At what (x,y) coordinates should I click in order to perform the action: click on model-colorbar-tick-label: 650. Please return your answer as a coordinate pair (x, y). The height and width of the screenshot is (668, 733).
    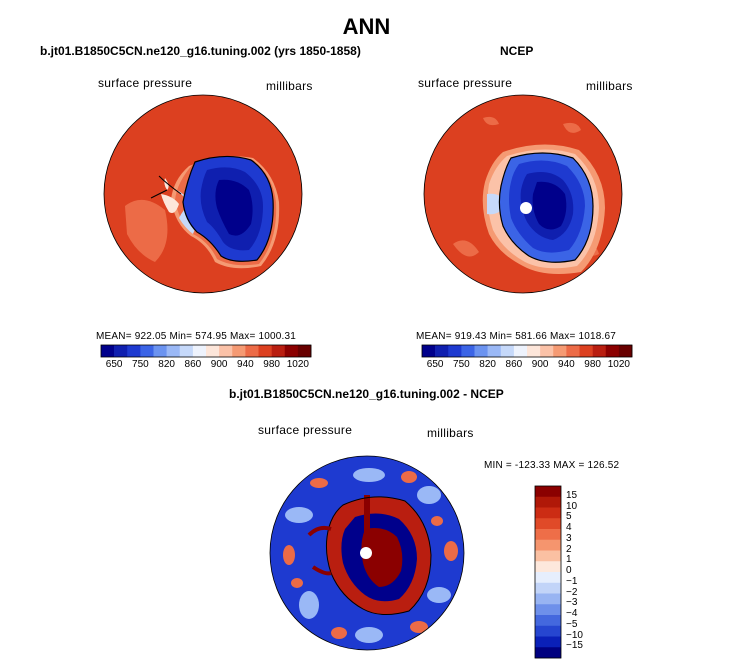
    Looking at the image, I should click on (114, 364).